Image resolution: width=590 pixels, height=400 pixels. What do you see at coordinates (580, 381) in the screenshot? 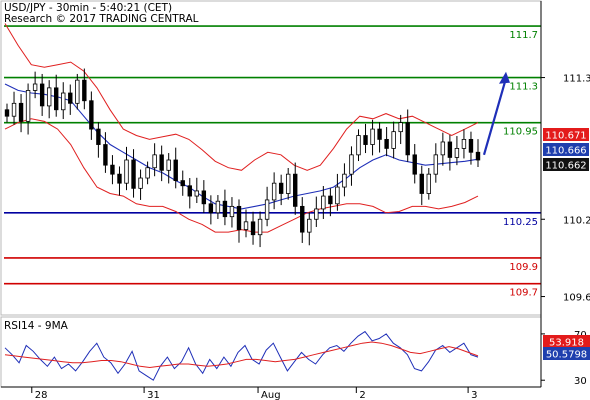
I see `rsi-axis-label: 30` at bounding box center [580, 381].